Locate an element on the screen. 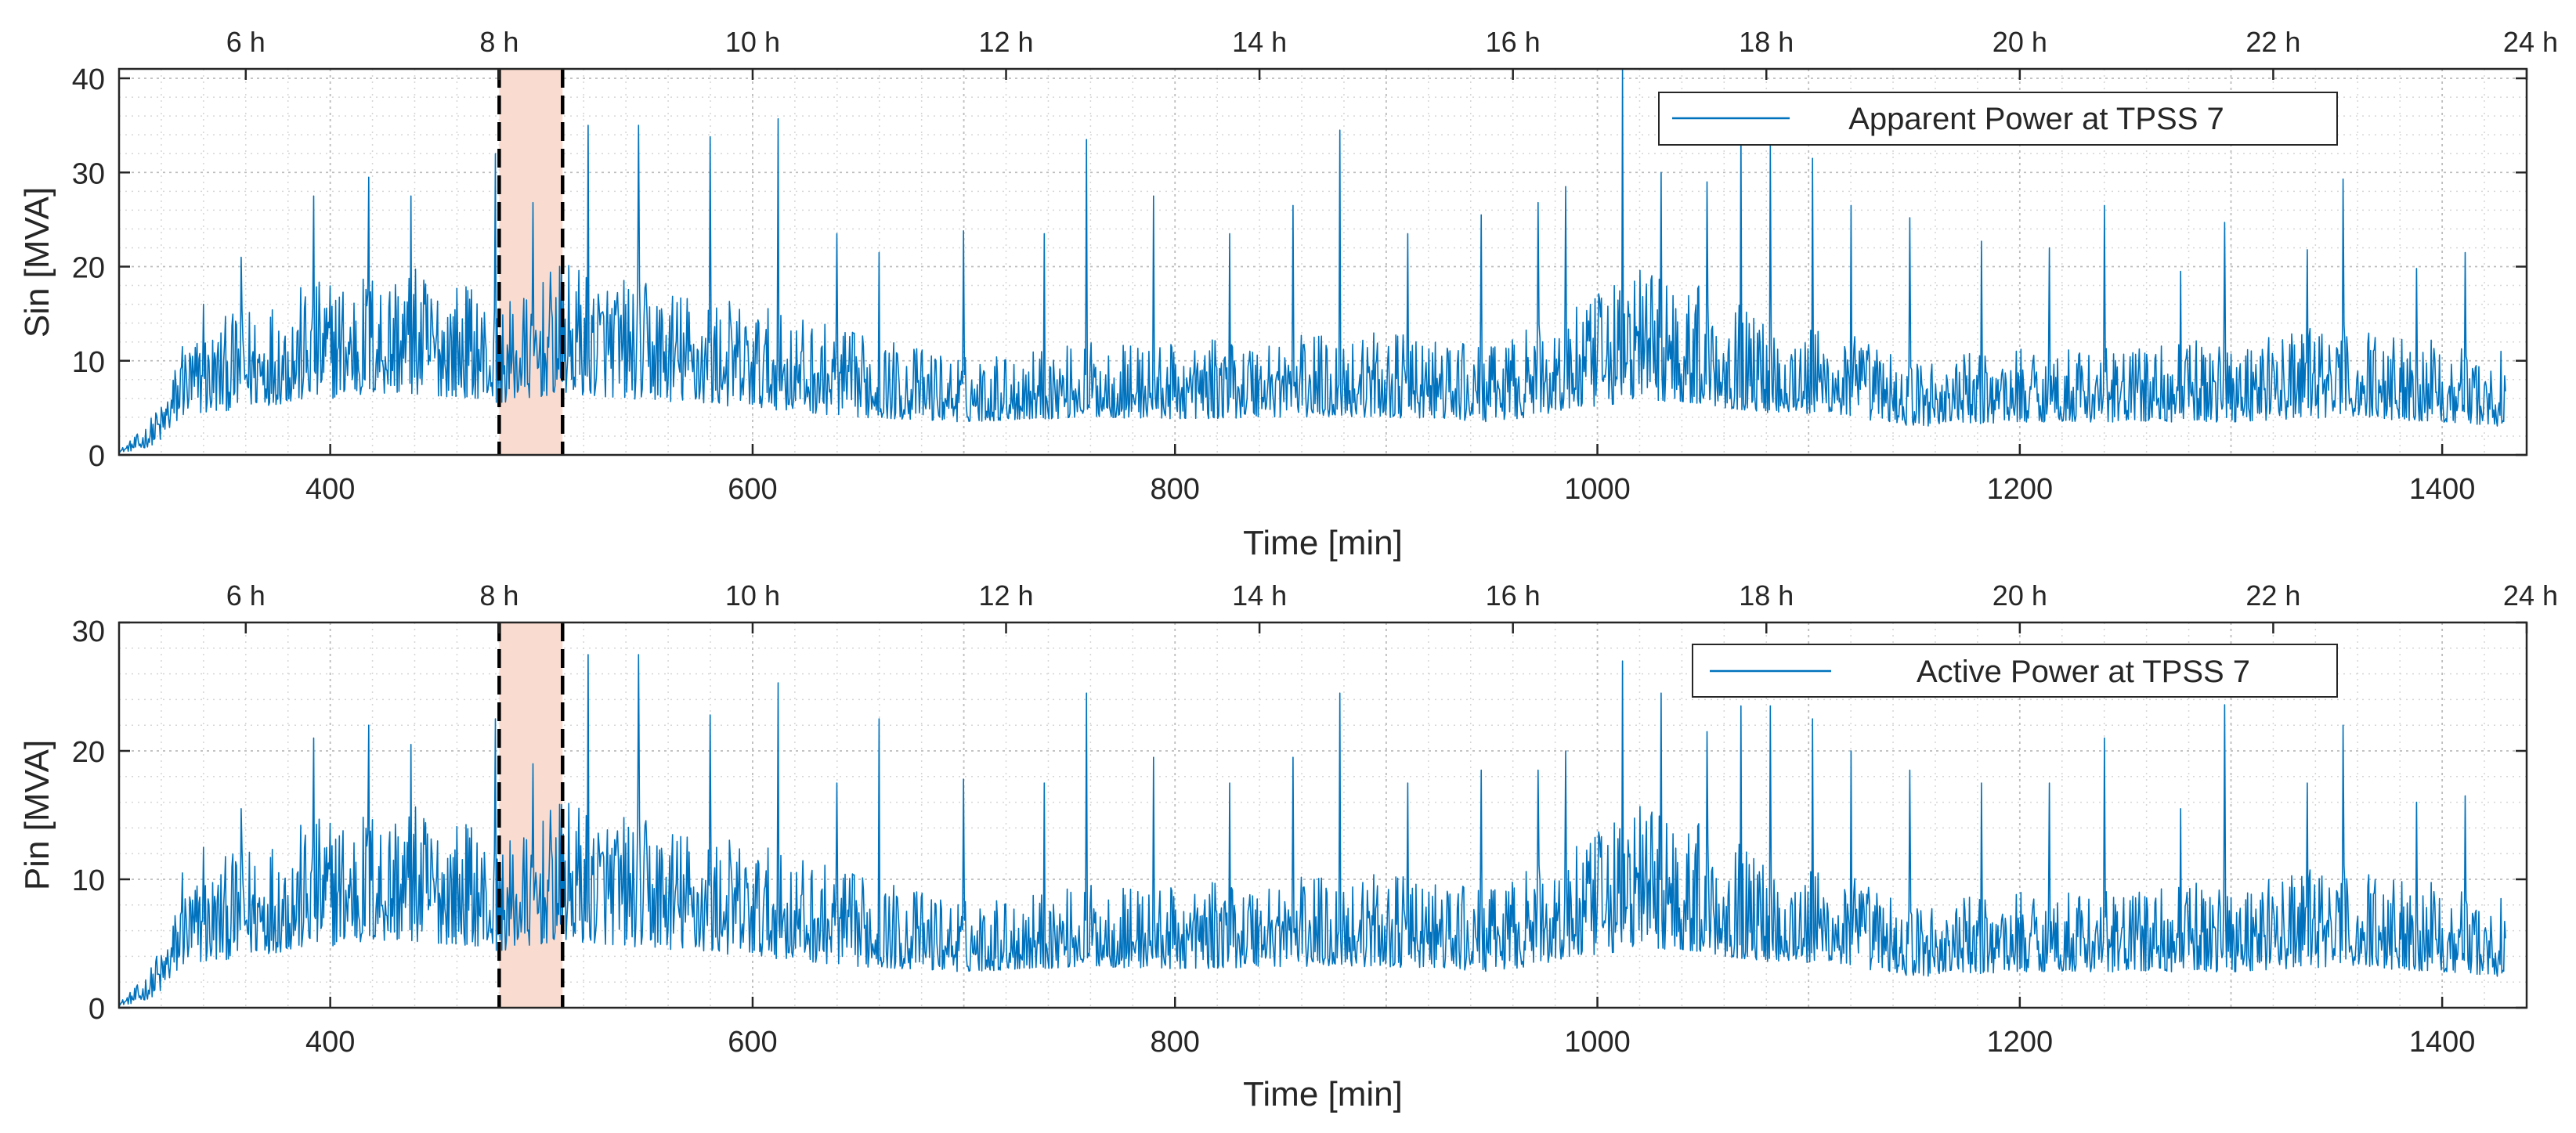  legend: Apparent Power at TPSS 7 is located at coordinates (1998, 119).